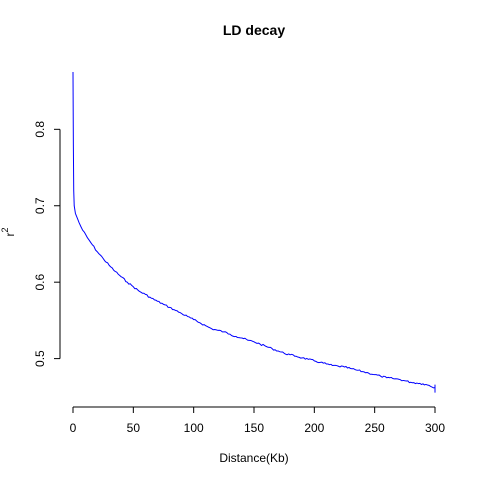  I want to click on x-tick-label: 50, so click(134, 428).